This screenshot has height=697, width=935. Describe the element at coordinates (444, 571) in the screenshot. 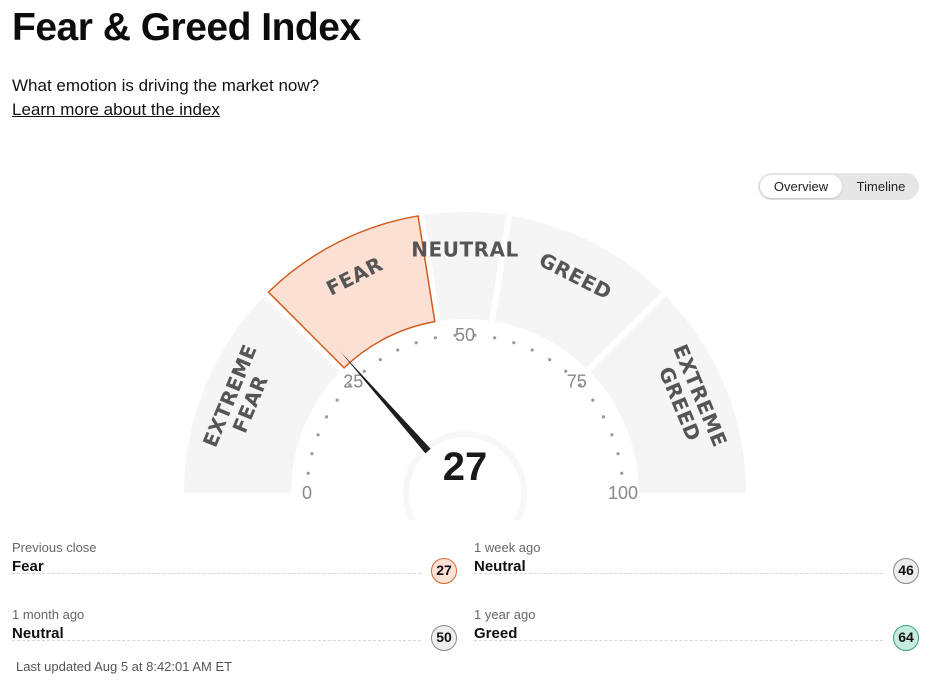

I see `score-badge: 27` at that location.